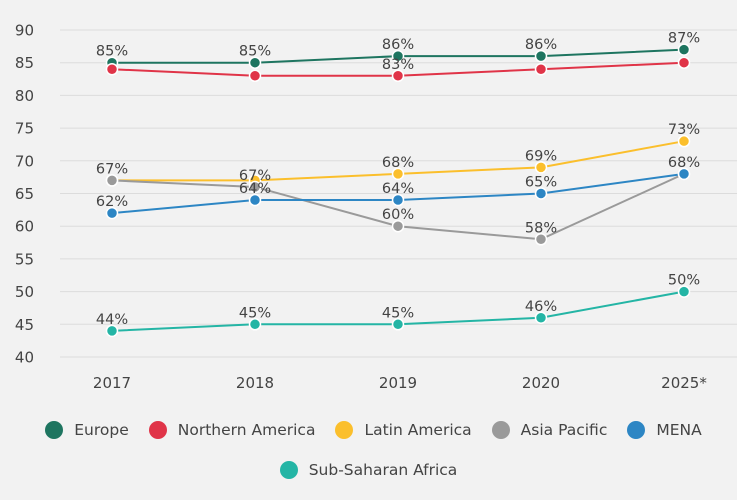 The height and width of the screenshot is (500, 737). I want to click on x-tick-label: 2018, so click(255, 383).